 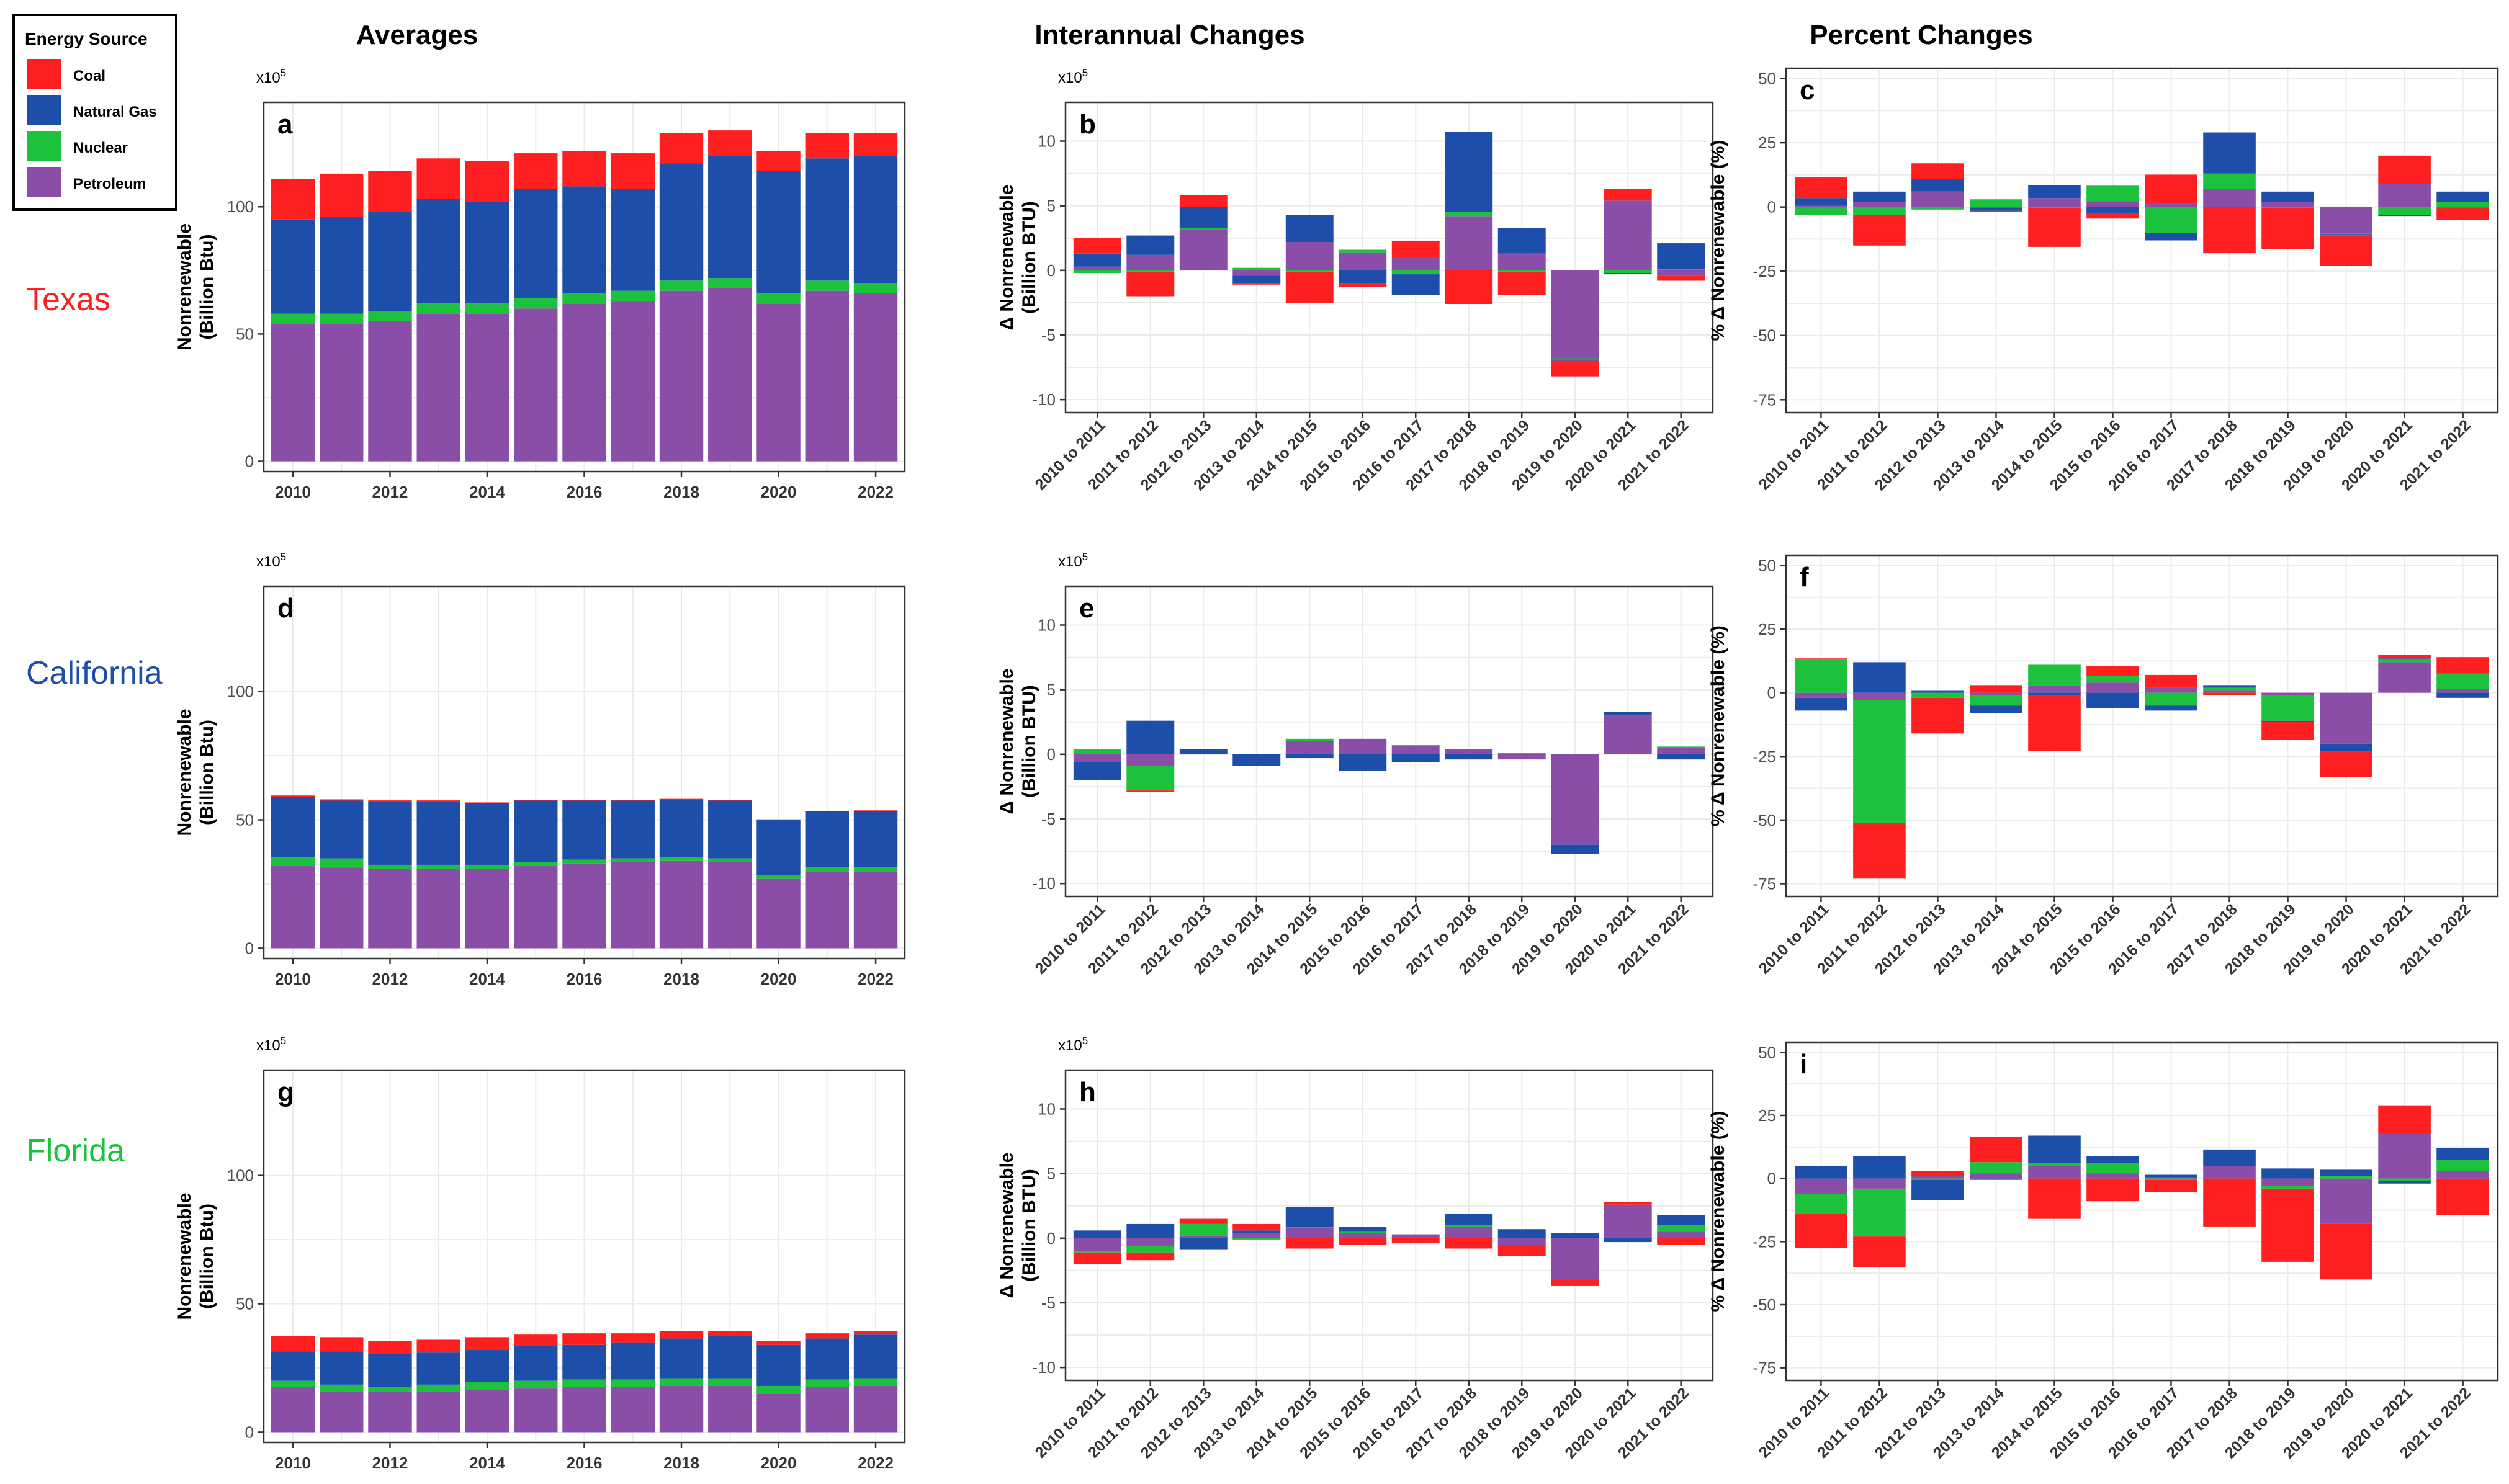 I want to click on bar-nuclear-2019-to-2020, so click(x=2346, y=1177).